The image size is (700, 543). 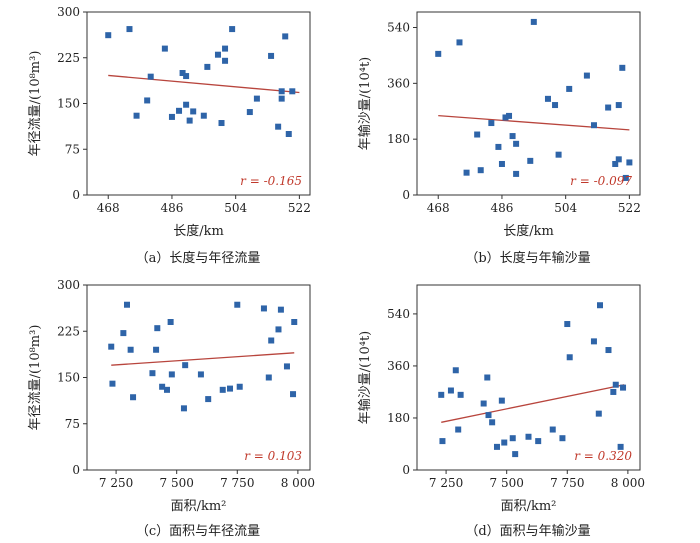 What do you see at coordinates (271, 181) in the screenshot?
I see `correlation-label: r = -0.165` at bounding box center [271, 181].